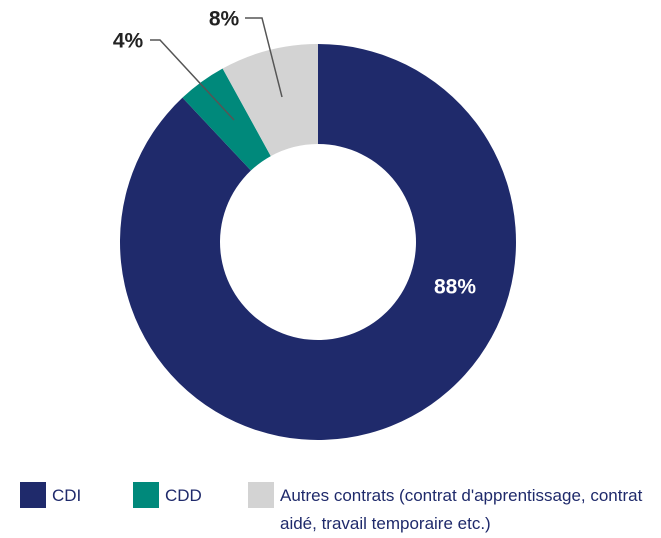 The width and height of the screenshot is (661, 538). Describe the element at coordinates (67, 495) in the screenshot. I see `legend-label: CDI` at that location.